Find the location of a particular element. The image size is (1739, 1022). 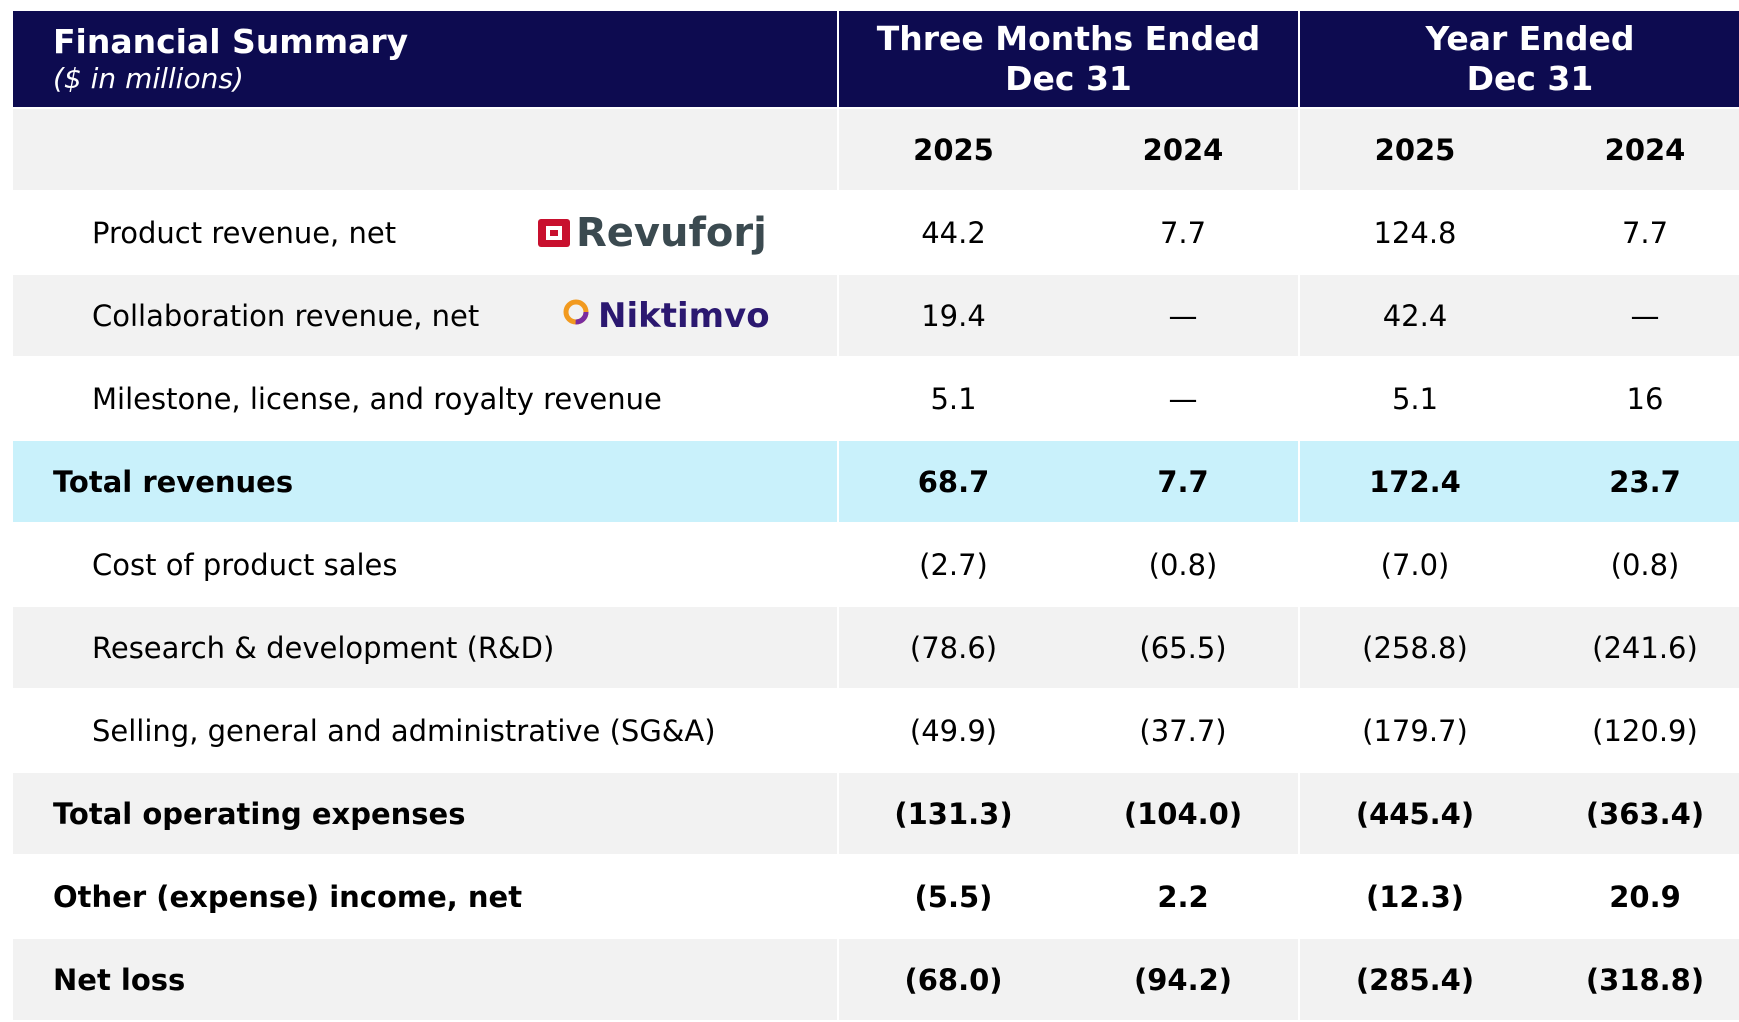

value-cell: 124.8 is located at coordinates (1415, 232).